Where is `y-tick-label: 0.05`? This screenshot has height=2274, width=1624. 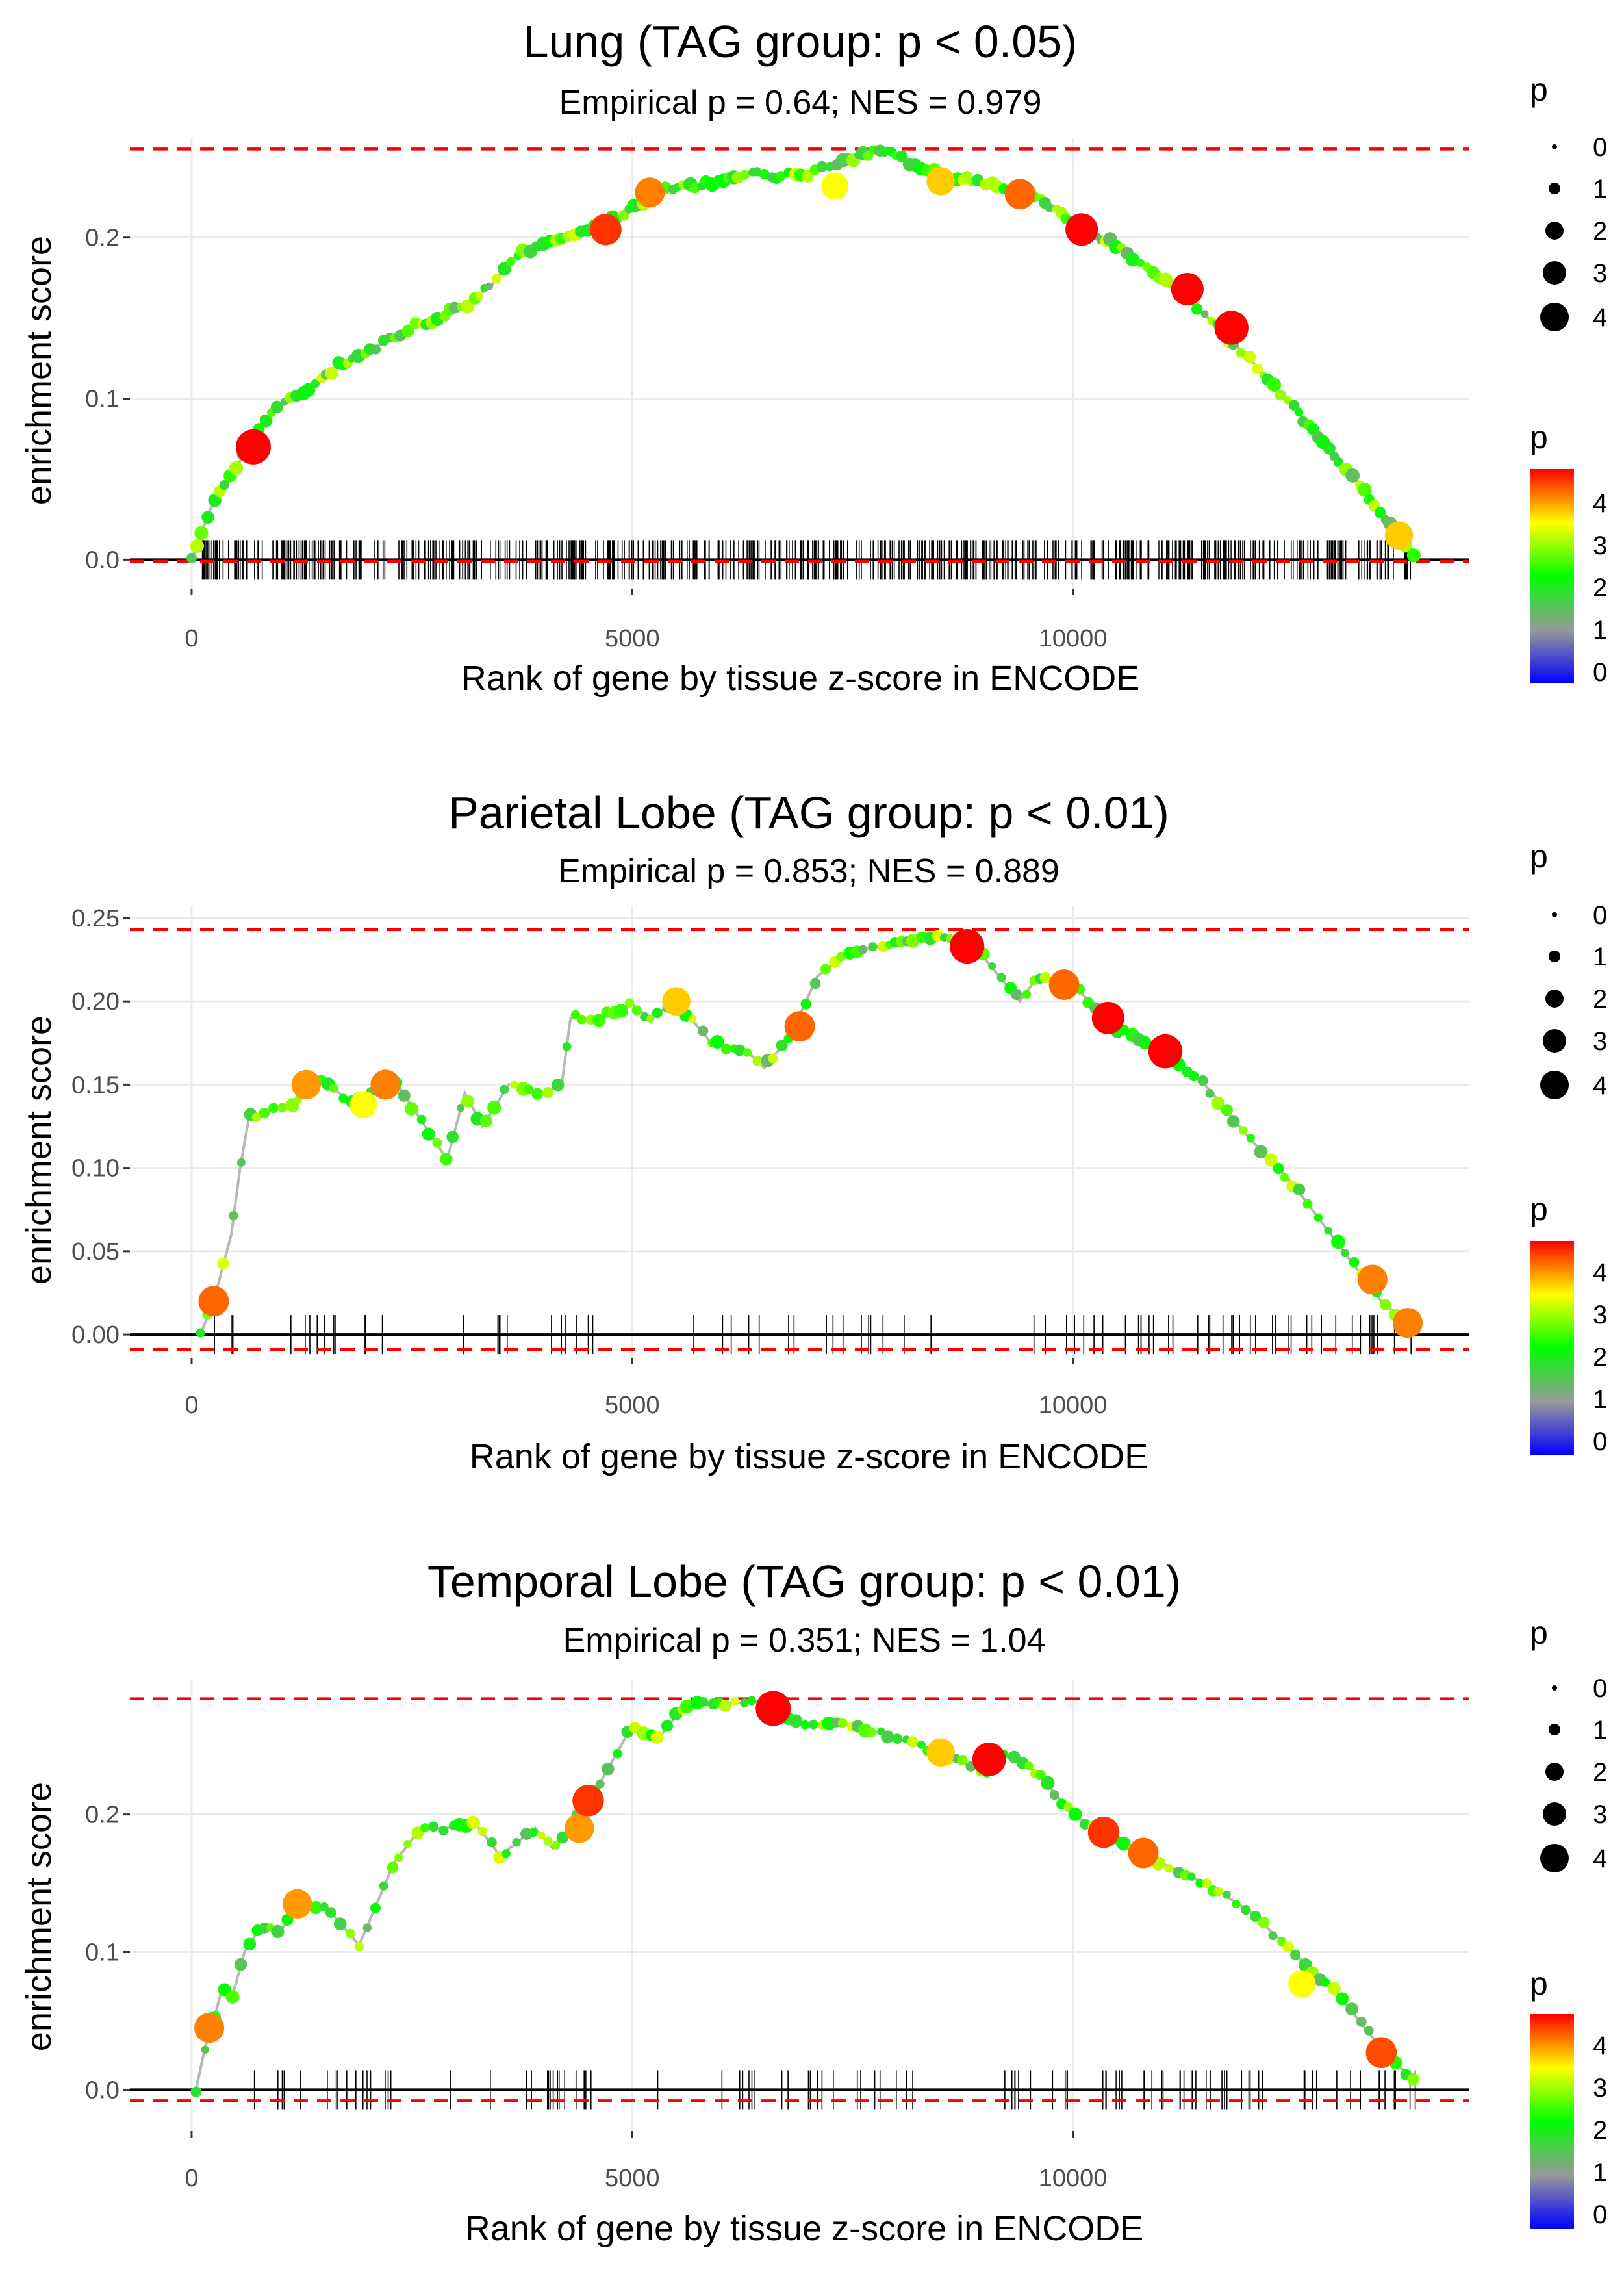 y-tick-label: 0.05 is located at coordinates (95, 1252).